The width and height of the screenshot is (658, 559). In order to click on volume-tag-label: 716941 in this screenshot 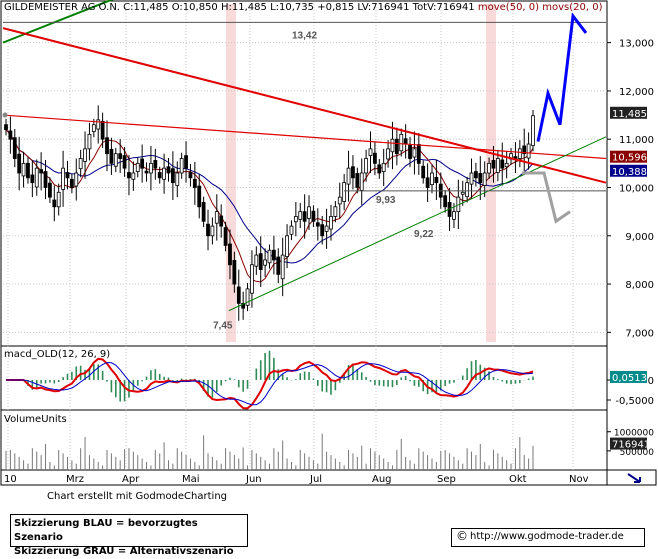, I will do `click(631, 445)`.